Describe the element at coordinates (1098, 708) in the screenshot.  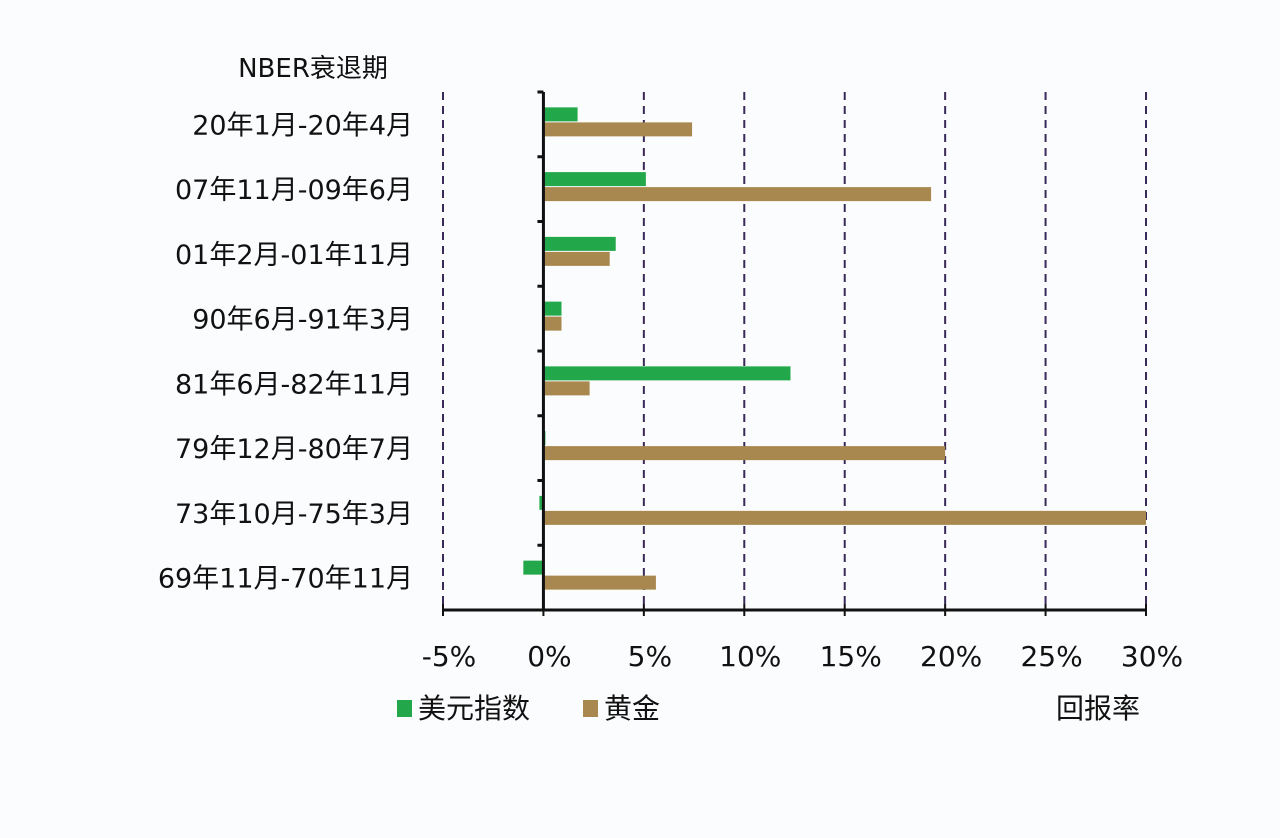
I see `x-axis-title: 回报率` at that location.